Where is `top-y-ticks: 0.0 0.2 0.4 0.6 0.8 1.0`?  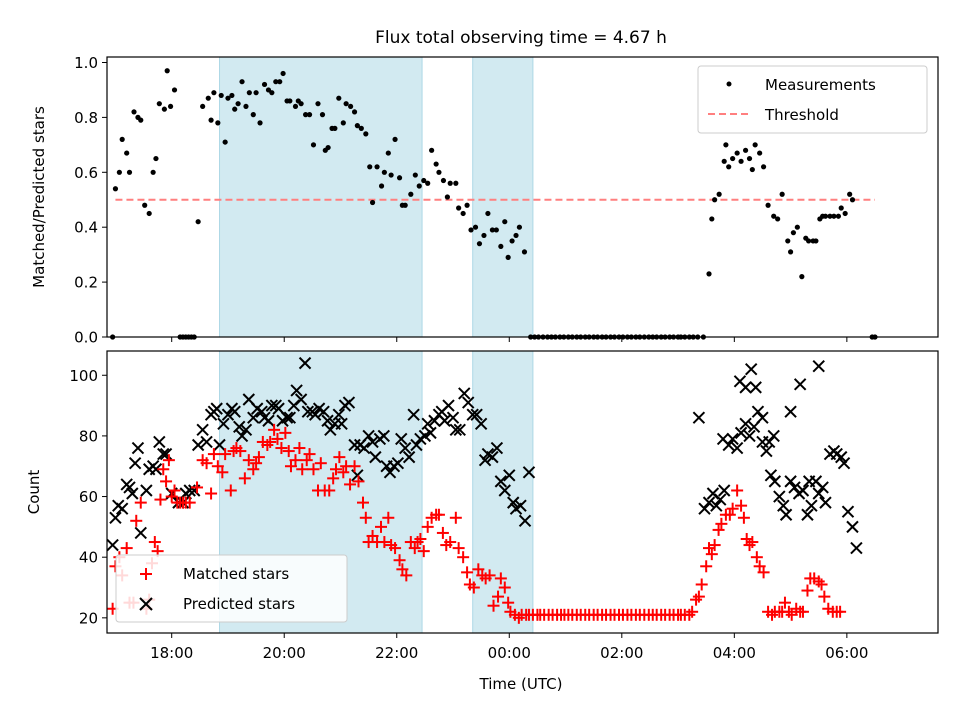 top-y-ticks: 0.0 0.2 0.4 0.6 0.8 1.0 is located at coordinates (90, 200).